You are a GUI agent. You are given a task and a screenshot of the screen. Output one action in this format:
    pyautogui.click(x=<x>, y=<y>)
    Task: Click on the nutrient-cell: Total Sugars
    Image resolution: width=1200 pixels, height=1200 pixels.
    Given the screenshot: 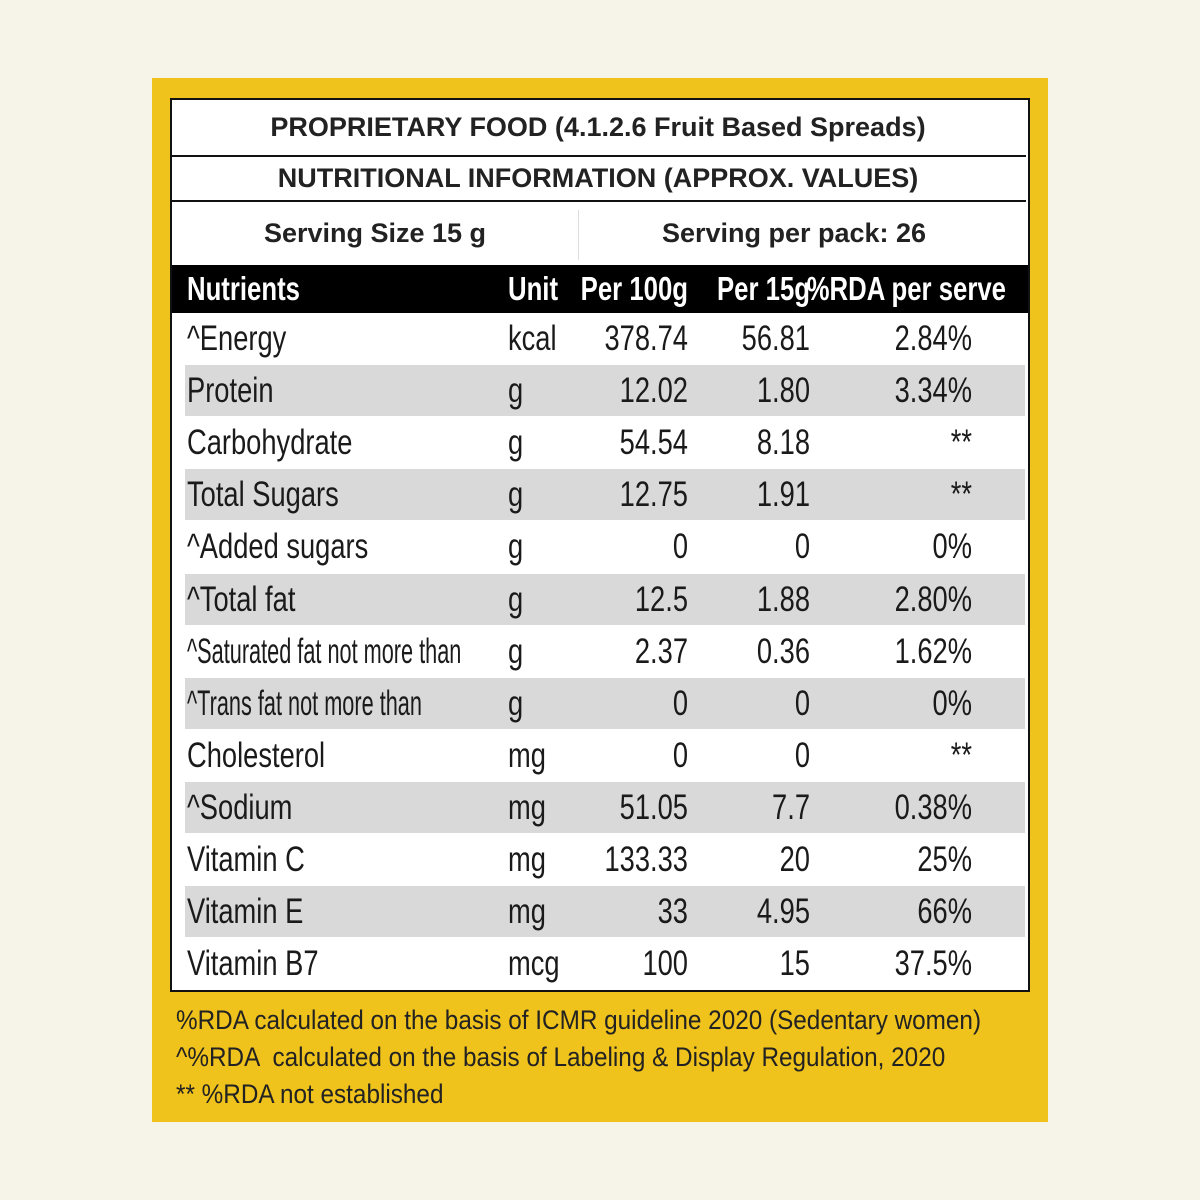 What is the action you would take?
    pyautogui.click(x=263, y=495)
    